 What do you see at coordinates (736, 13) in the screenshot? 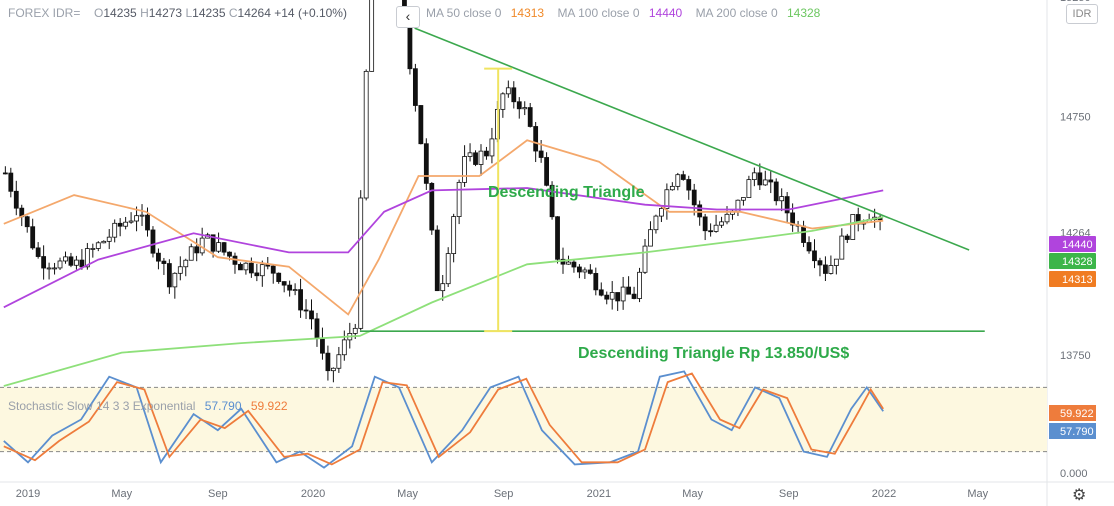
I see `ma200-label: MA 200 close 0` at bounding box center [736, 13].